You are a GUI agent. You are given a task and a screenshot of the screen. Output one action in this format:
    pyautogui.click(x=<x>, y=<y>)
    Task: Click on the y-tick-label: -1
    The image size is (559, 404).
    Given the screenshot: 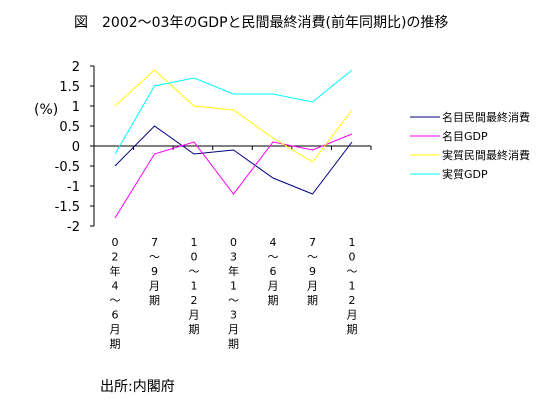 What is the action you would take?
    pyautogui.click(x=73, y=187)
    